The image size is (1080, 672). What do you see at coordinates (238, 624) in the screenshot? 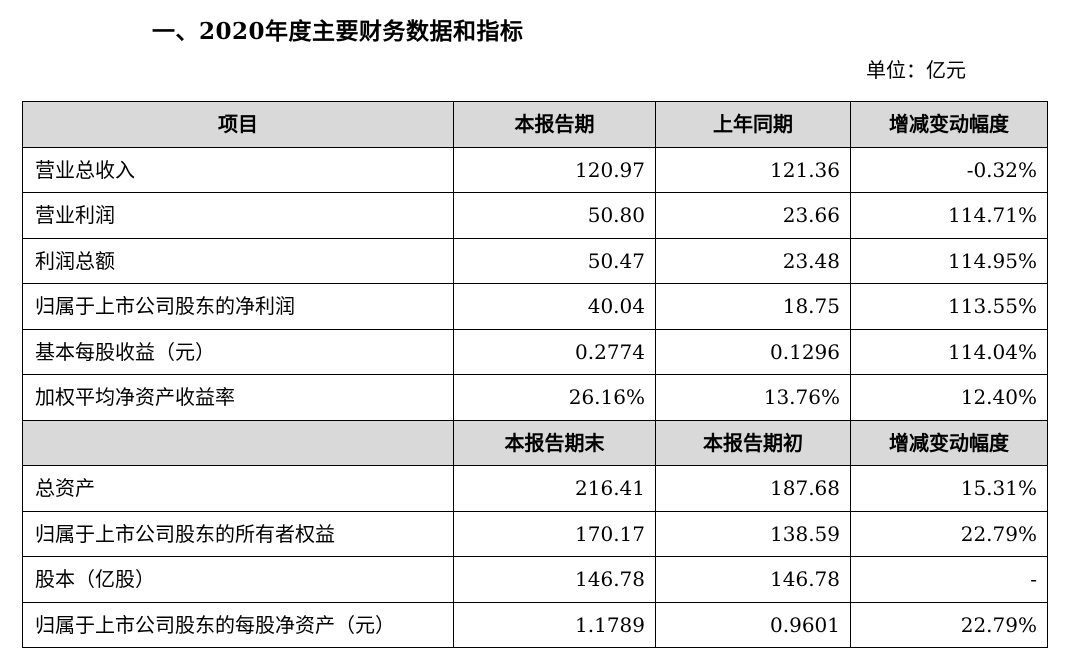
I see `row-label: 归属于上市公司股东的每股净资产（元）` at bounding box center [238, 624].